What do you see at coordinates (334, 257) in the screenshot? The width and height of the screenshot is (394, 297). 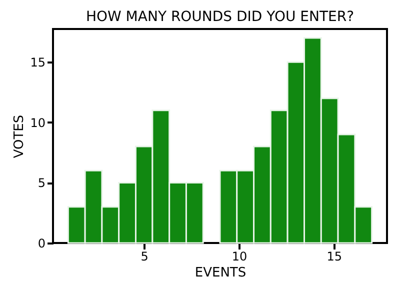 I see `x-tick-label: 15` at bounding box center [334, 257].